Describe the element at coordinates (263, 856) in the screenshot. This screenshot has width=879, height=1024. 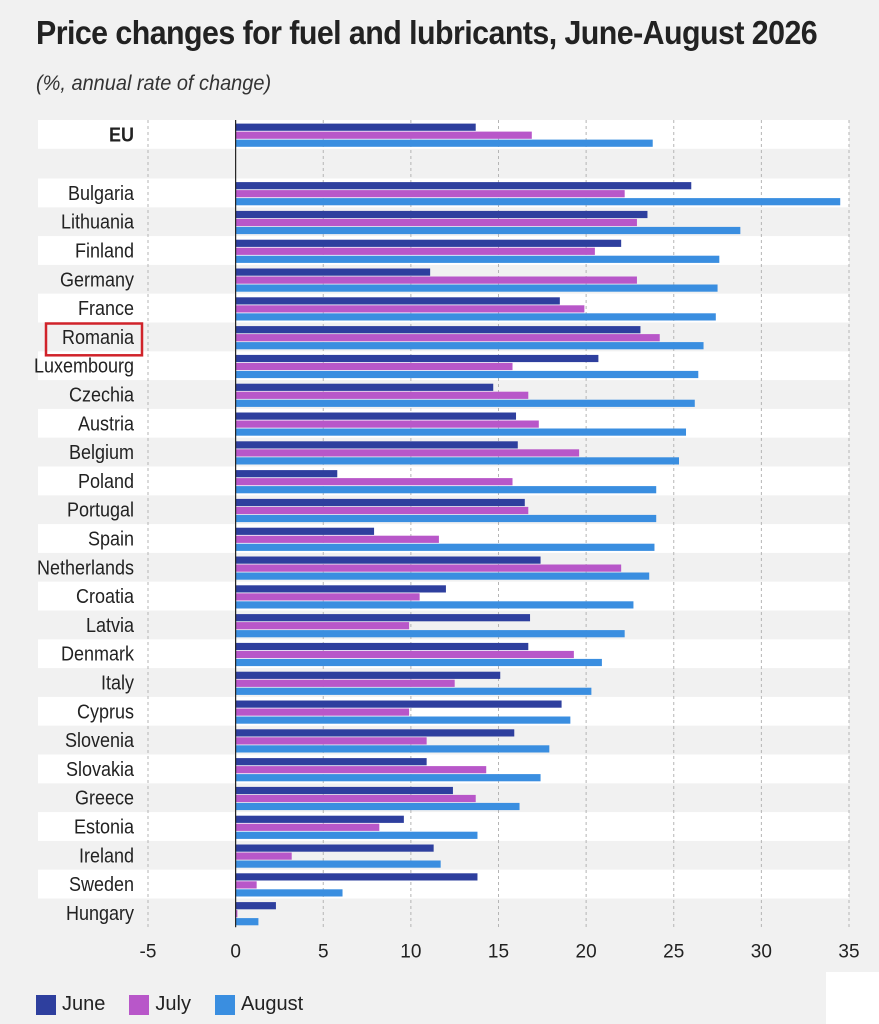
I see `bar-july-ireland` at that location.